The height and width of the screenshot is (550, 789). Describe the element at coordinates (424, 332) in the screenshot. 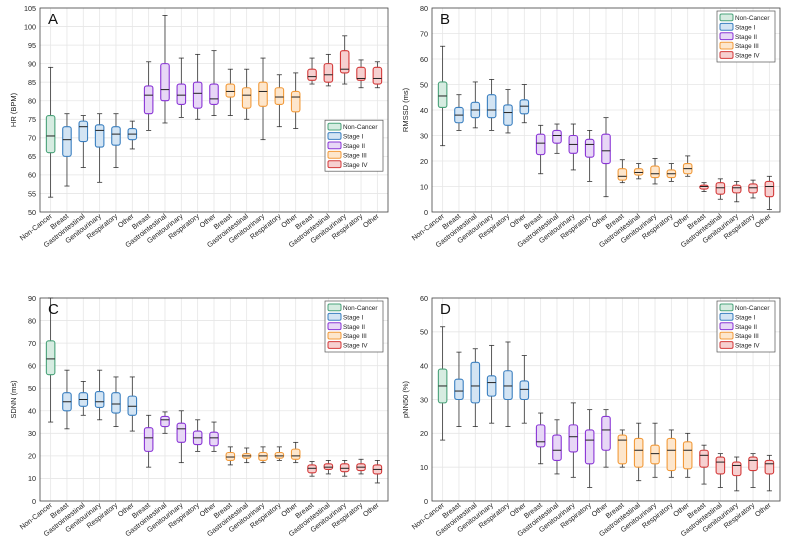

I see `panel-d-pnn50-ytick-label: 50` at that location.